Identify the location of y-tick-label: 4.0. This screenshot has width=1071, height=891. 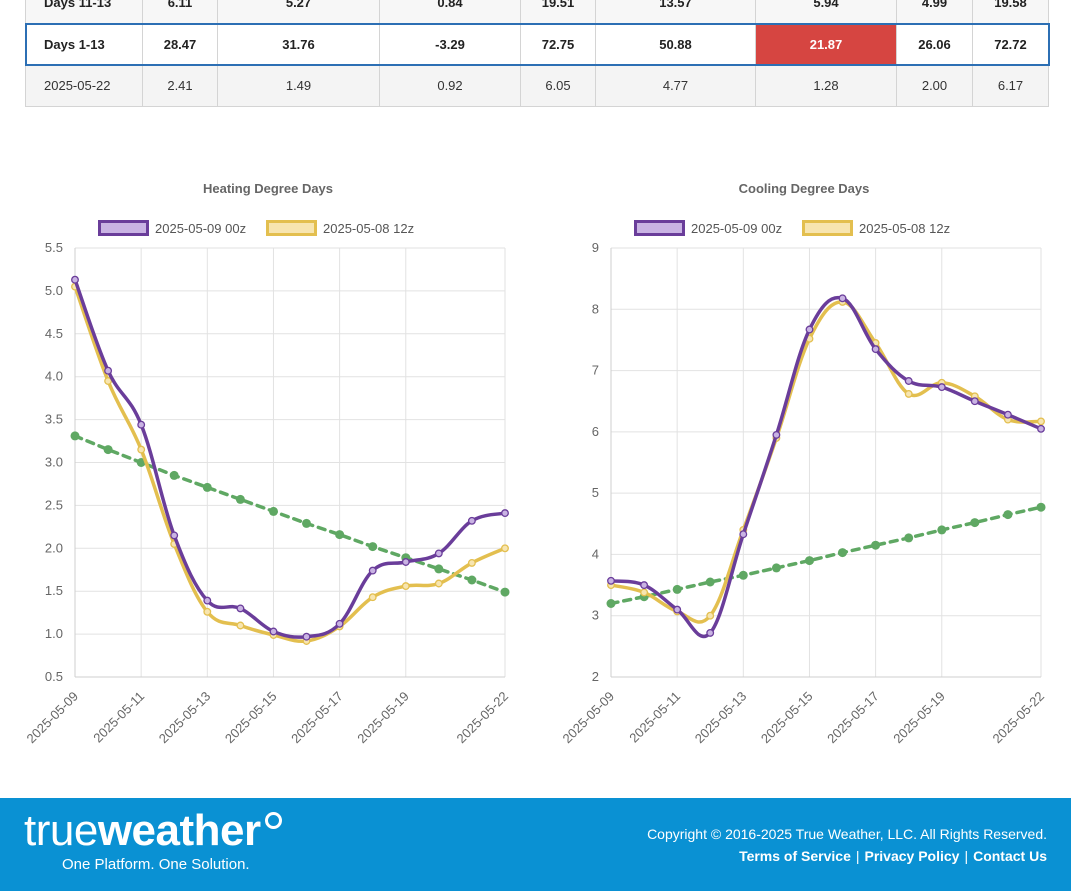
(54, 376).